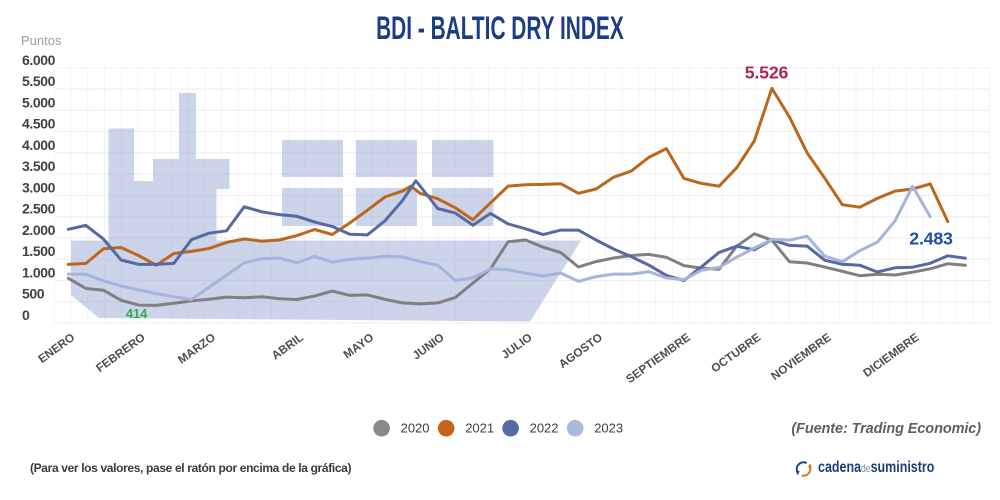  I want to click on svg-text: 3.000, so click(39, 187).